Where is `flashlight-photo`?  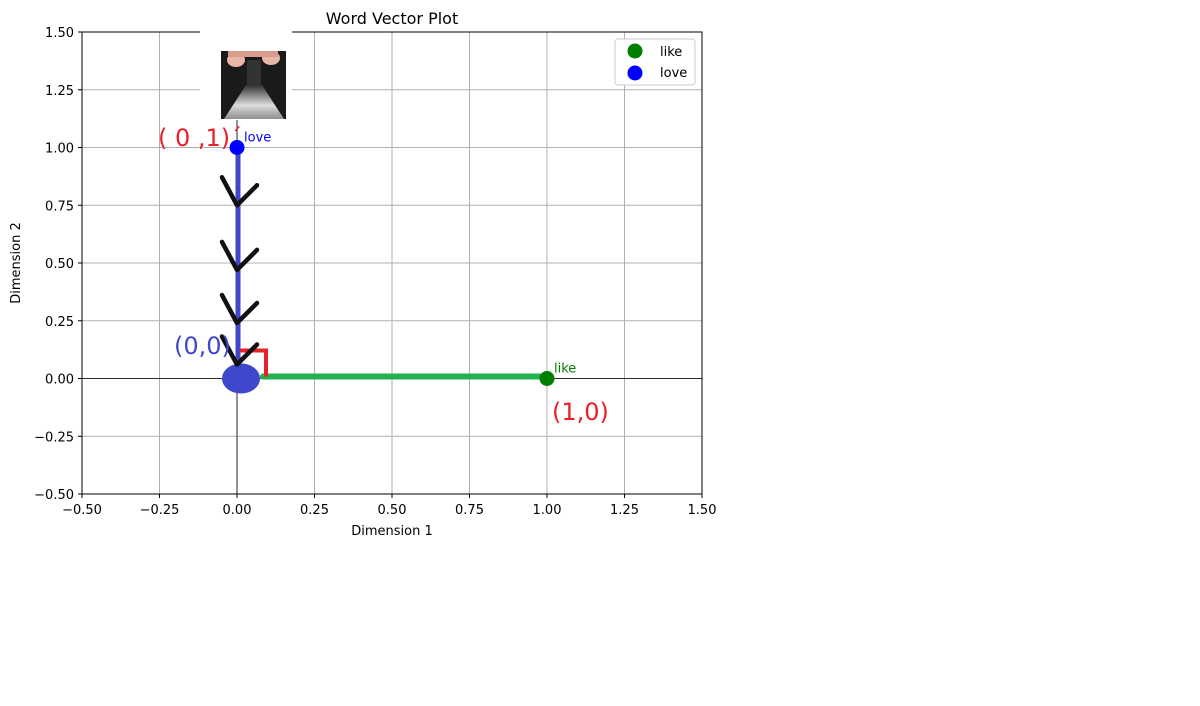
flashlight-photo is located at coordinates (246, 73).